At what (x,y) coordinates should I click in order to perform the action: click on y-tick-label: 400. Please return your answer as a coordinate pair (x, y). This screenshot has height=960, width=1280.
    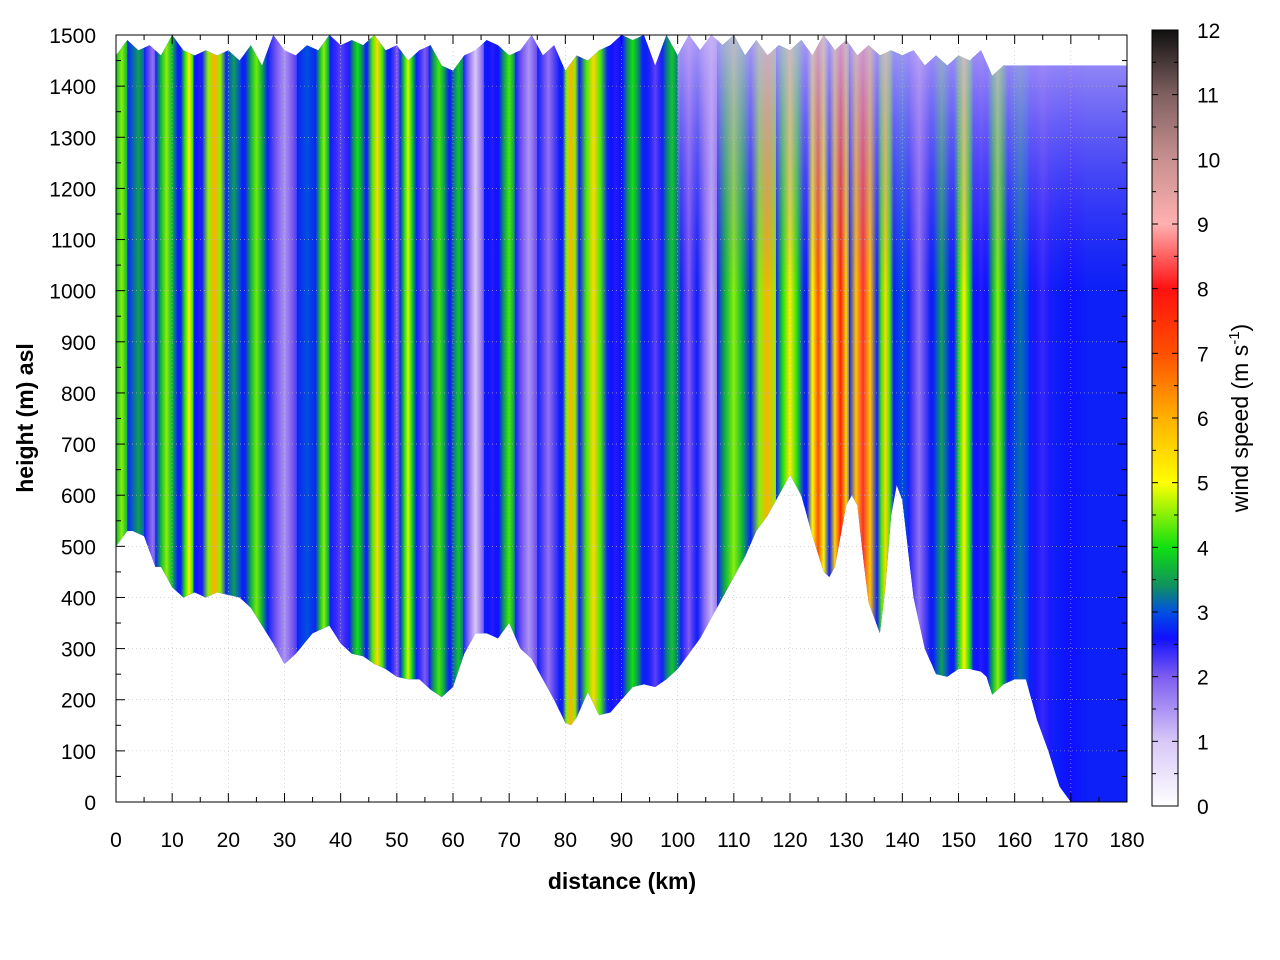
    Looking at the image, I should click on (78, 598).